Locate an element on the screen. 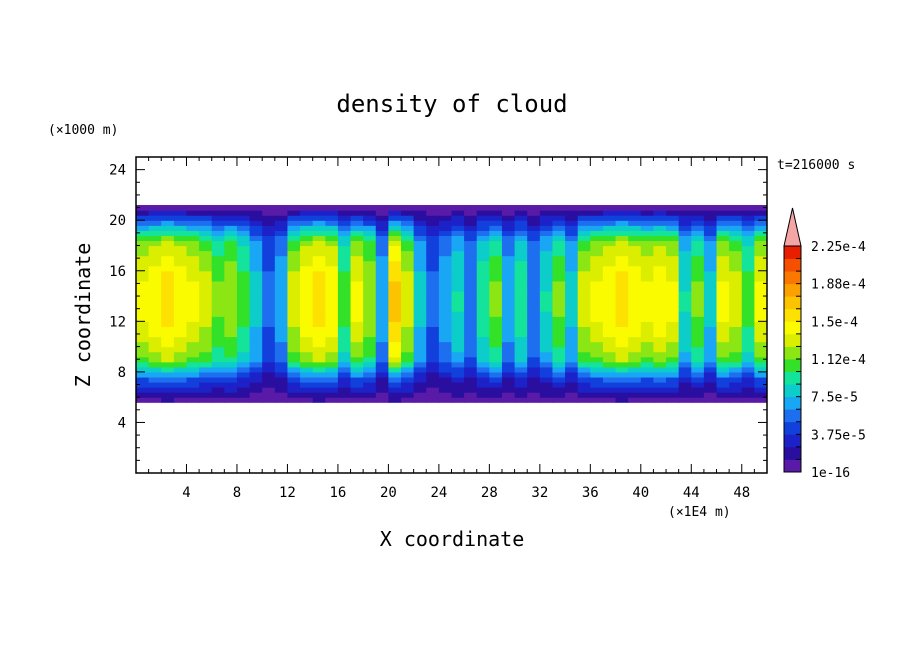  x-tick-label: 44 is located at coordinates (691, 493).